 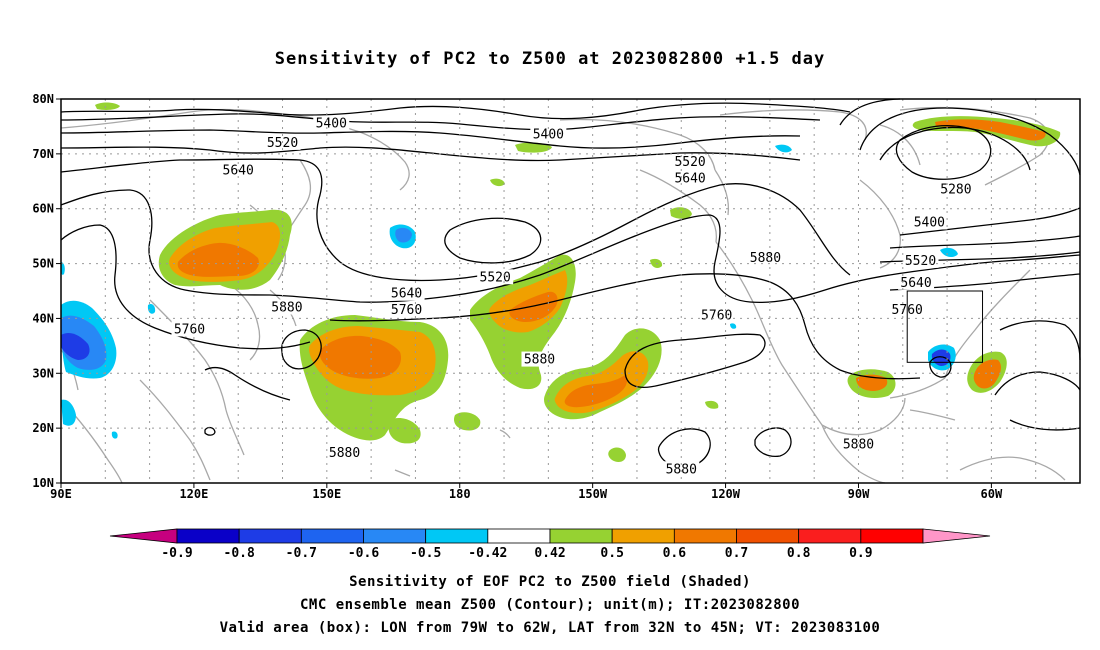 What do you see at coordinates (43, 428) in the screenshot?
I see `lat-label: 20N` at bounding box center [43, 428].